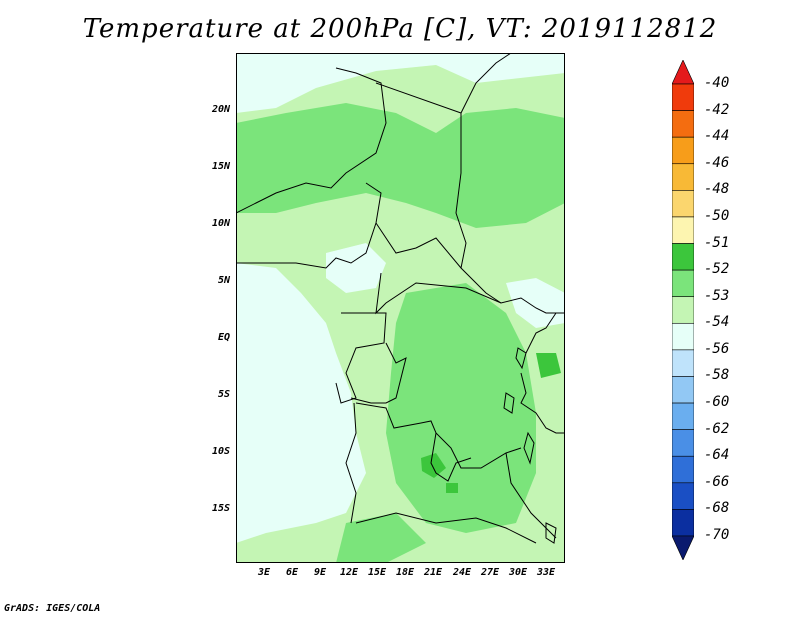  I want to click on colorbar-label: -51, so click(717, 242).